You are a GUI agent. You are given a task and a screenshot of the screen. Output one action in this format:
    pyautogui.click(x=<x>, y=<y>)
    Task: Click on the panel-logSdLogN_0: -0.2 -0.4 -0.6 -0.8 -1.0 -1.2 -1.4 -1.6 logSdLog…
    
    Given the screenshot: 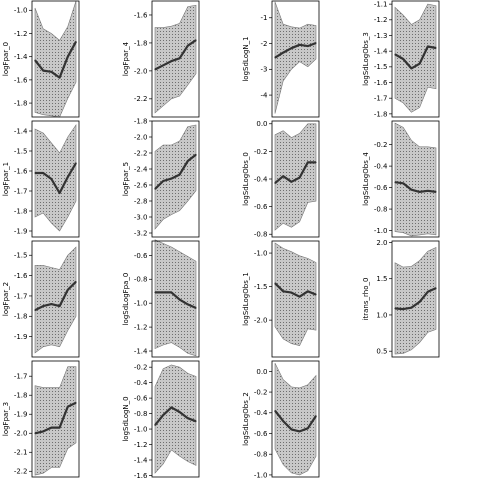 What is the action you would take?
    pyautogui.click(x=161, y=420)
    